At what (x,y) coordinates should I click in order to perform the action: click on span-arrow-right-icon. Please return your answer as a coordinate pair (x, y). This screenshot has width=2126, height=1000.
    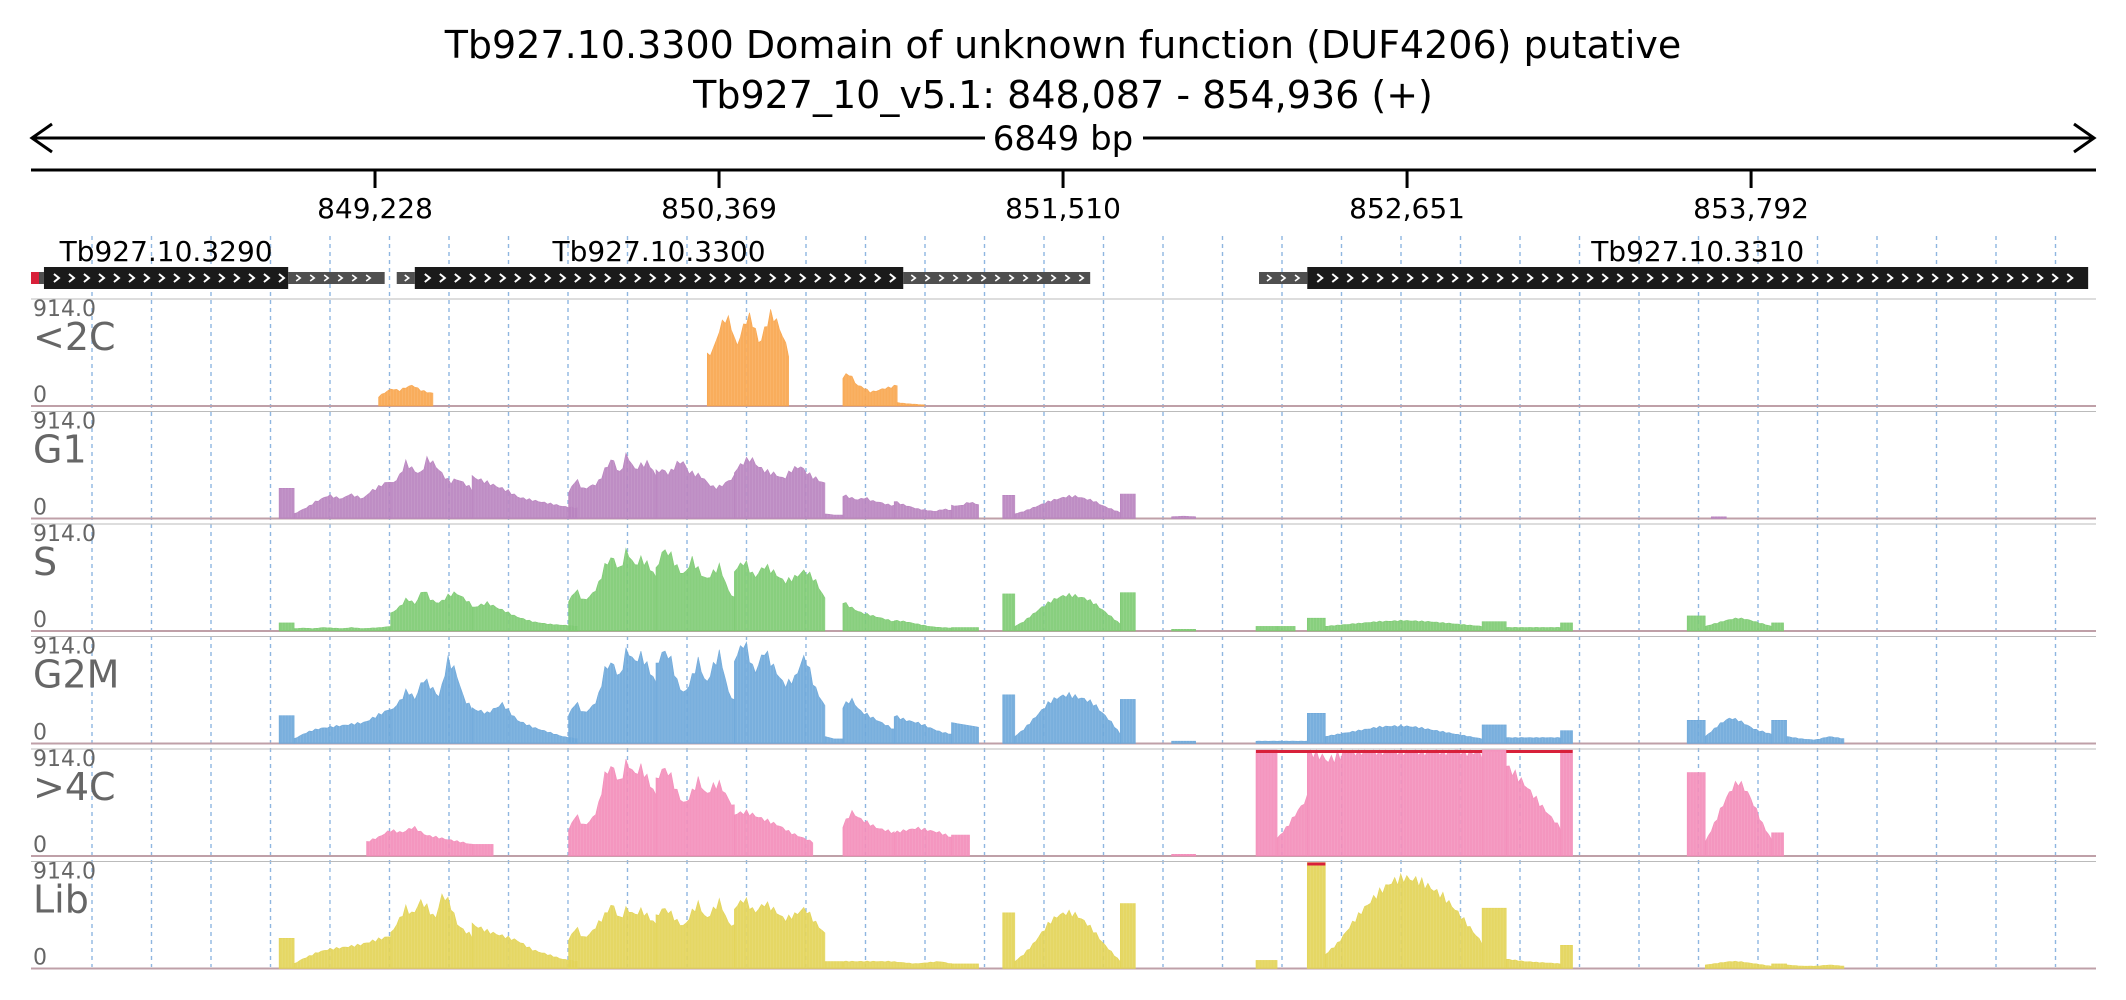
    Looking at the image, I should click on (2085, 138).